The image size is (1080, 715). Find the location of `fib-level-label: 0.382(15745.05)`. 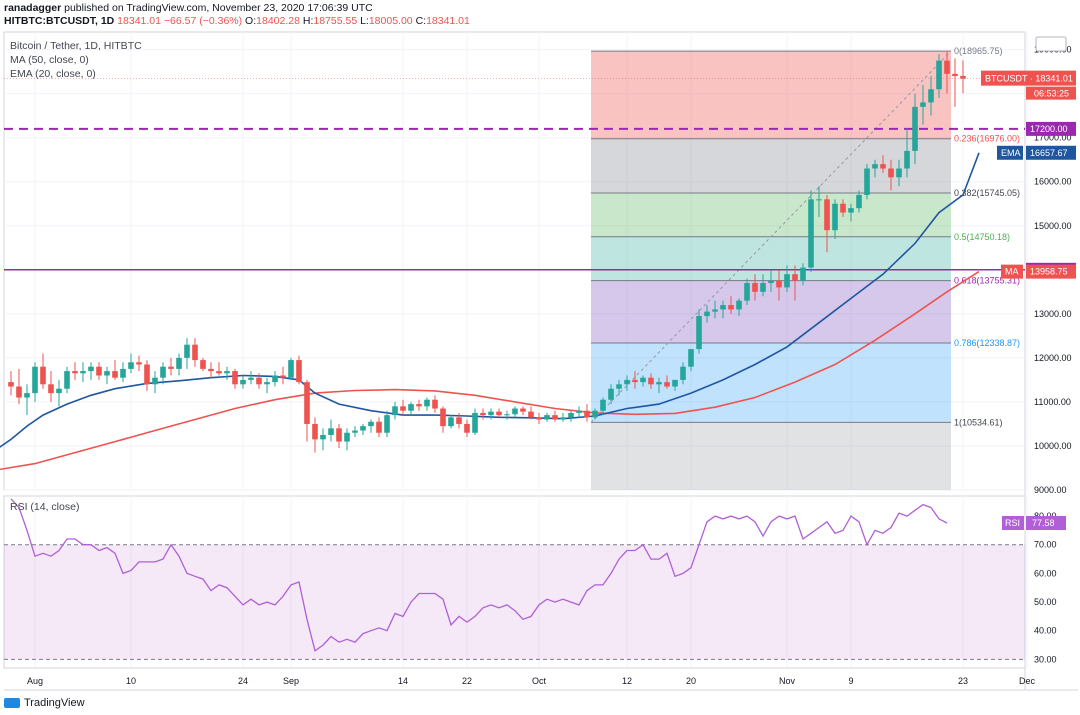

fib-level-label: 0.382(15745.05) is located at coordinates (987, 193).